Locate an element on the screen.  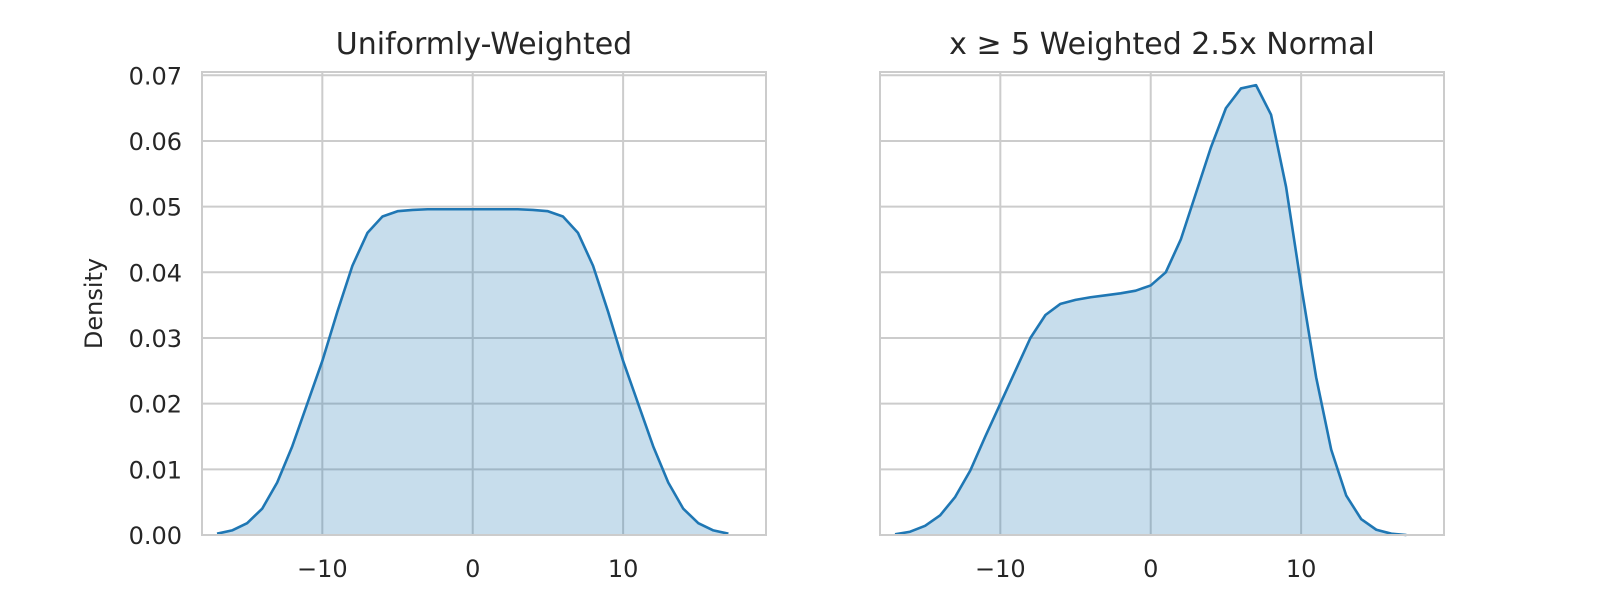
y-tick-label: 0.04 is located at coordinates (155, 273).